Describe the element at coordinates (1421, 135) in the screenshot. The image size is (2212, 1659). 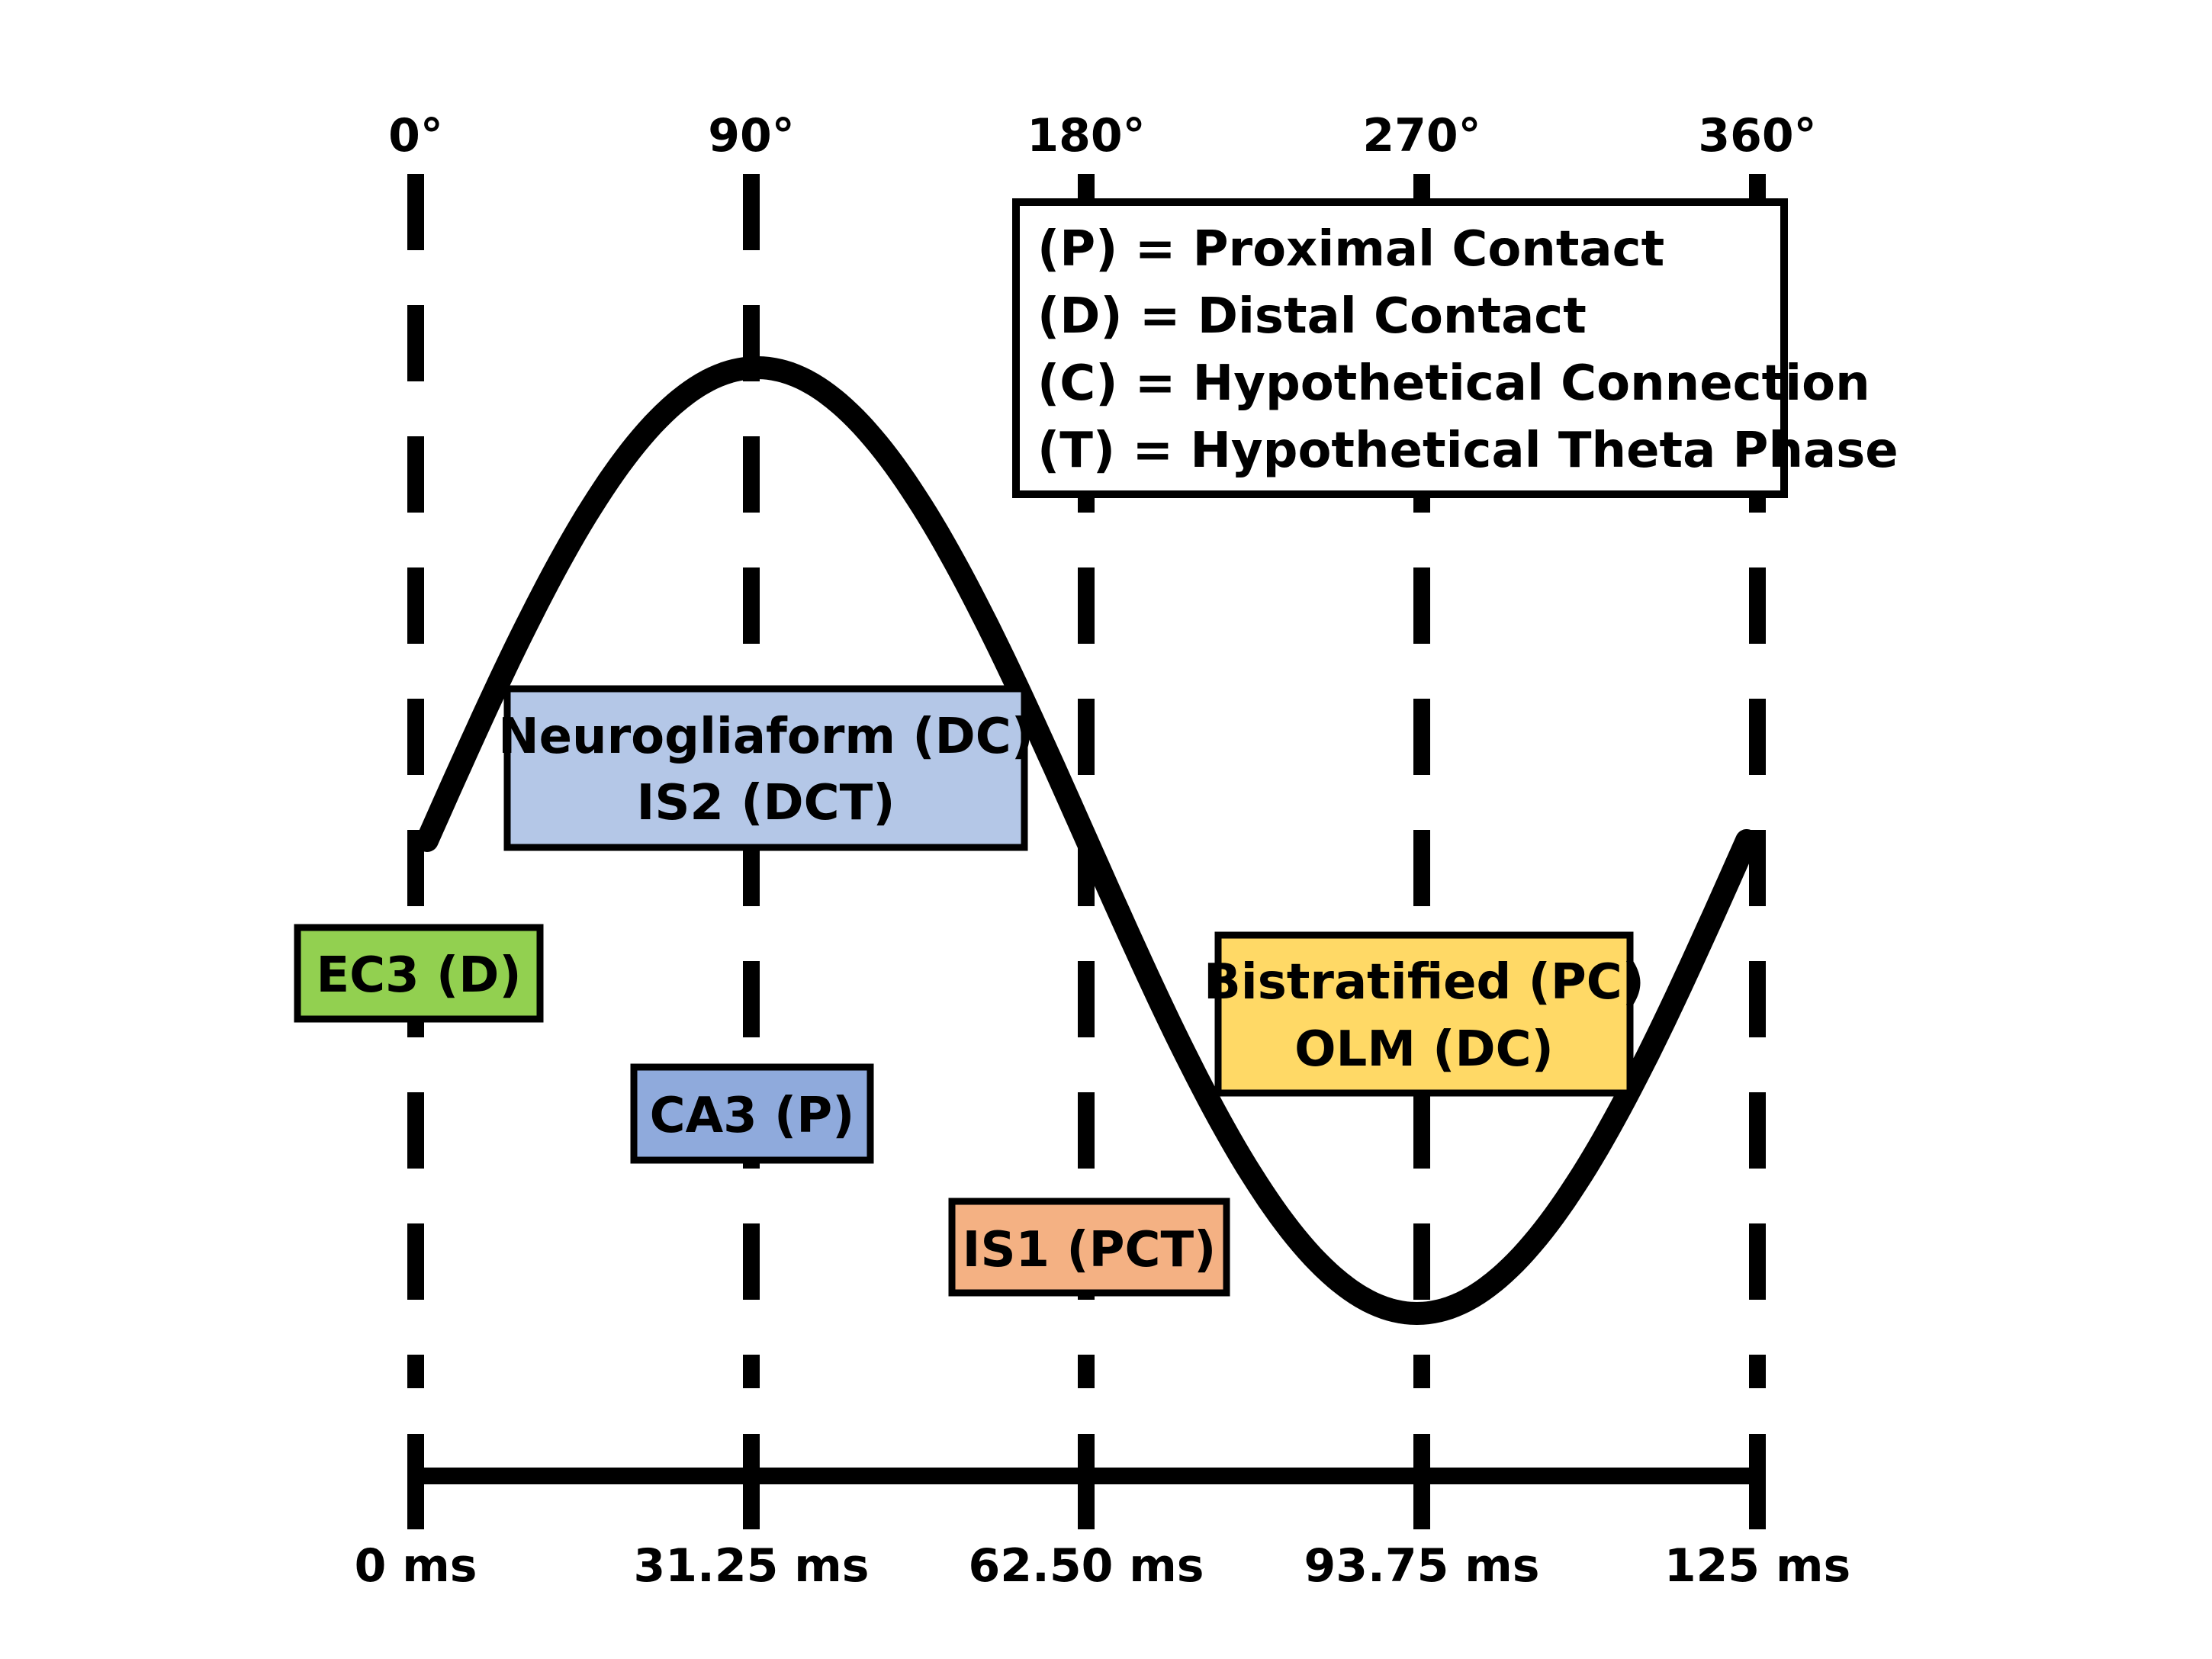
I see `phase-label-270: 270°` at that location.